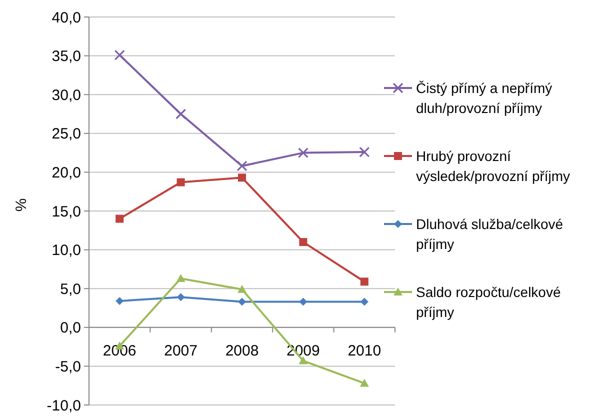 This screenshot has height=416, width=598. Describe the element at coordinates (66, 17) in the screenshot. I see `y-tick-label: 40,0` at that location.